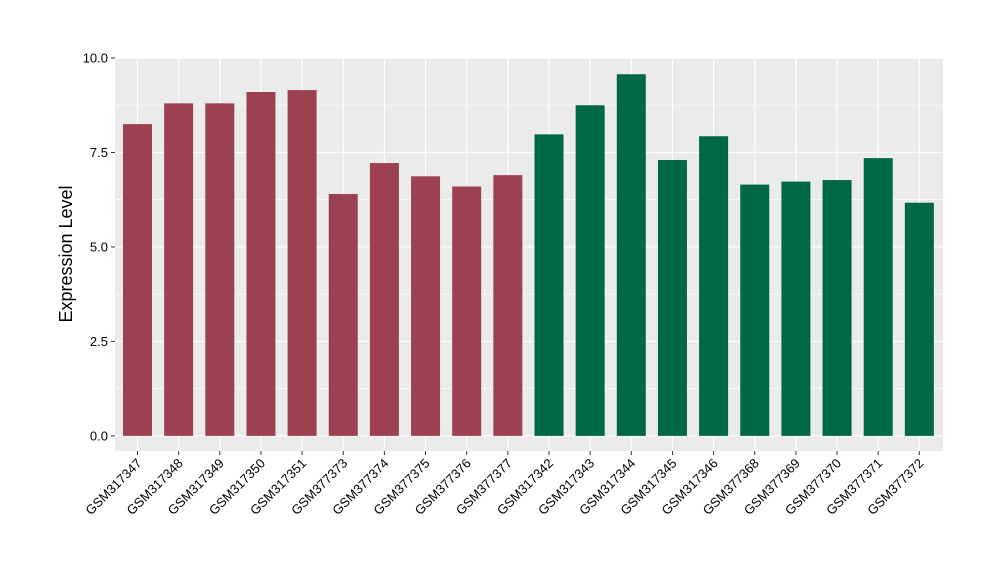 The image size is (1000, 585). Describe the element at coordinates (426, 306) in the screenshot. I see `bar-GSM377375` at that location.